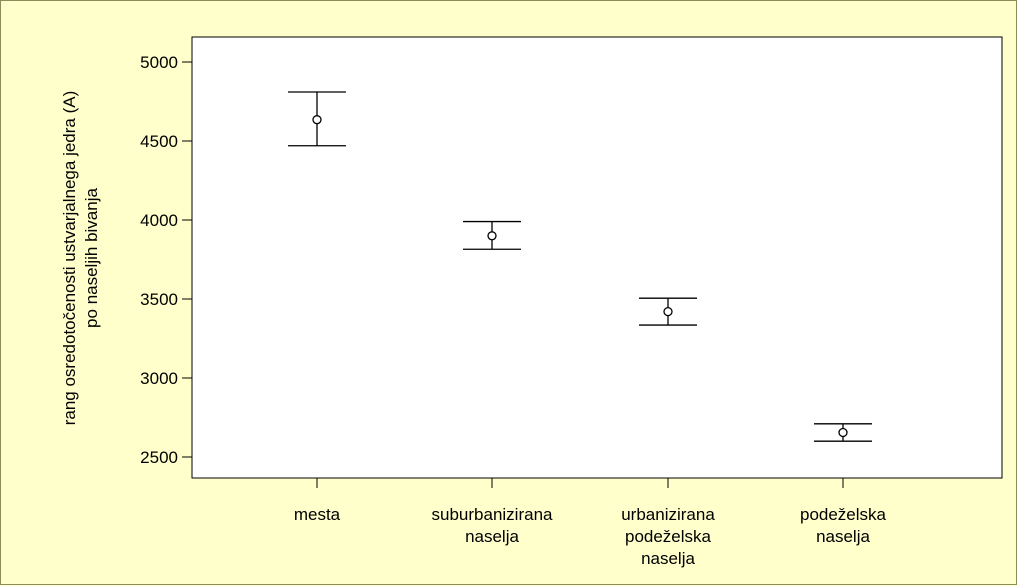  Describe the element at coordinates (493, 525) in the screenshot. I see `x-category-label: suburbanizirana naselja` at that location.